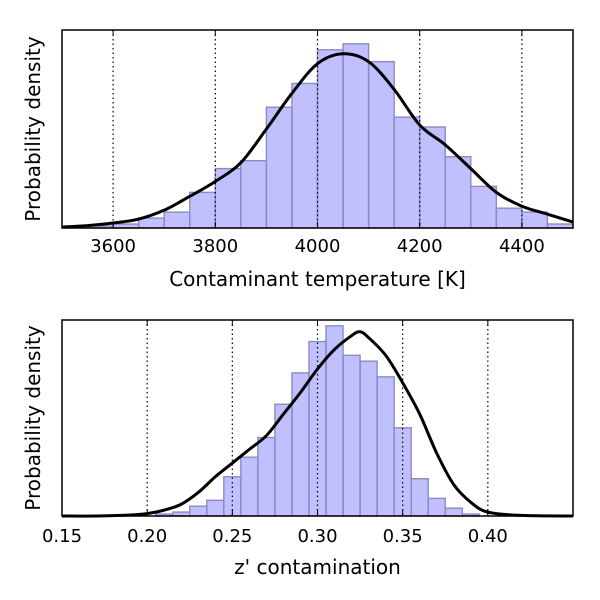 This screenshot has height=600, width=600. I want to click on x-tick-label: 0.40, so click(488, 536).